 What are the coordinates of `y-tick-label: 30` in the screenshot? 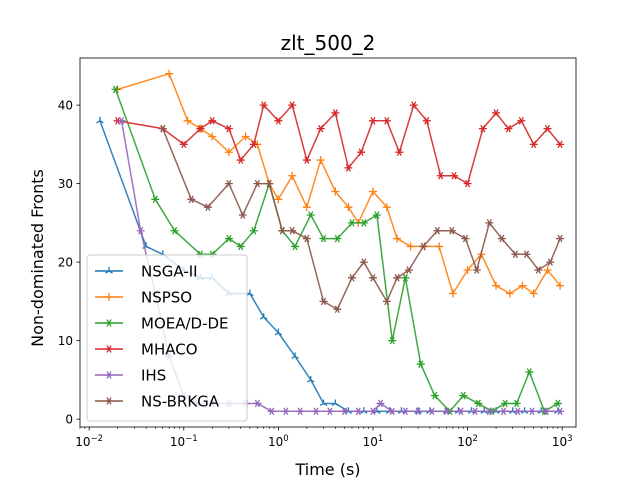 It's located at (65, 184).